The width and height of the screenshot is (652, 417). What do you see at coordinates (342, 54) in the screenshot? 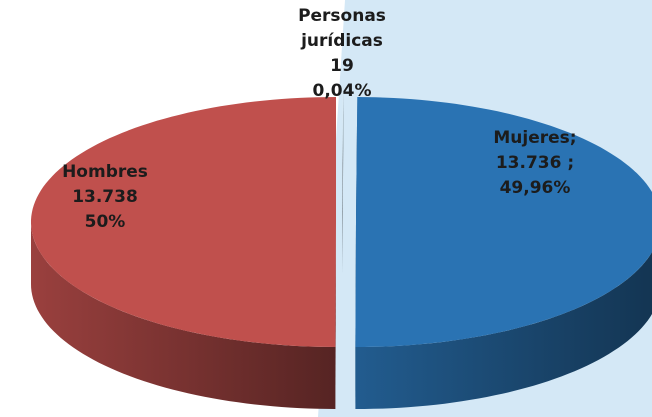
I see `data-label: Personas jurídicas 19 0,04%` at bounding box center [342, 54].